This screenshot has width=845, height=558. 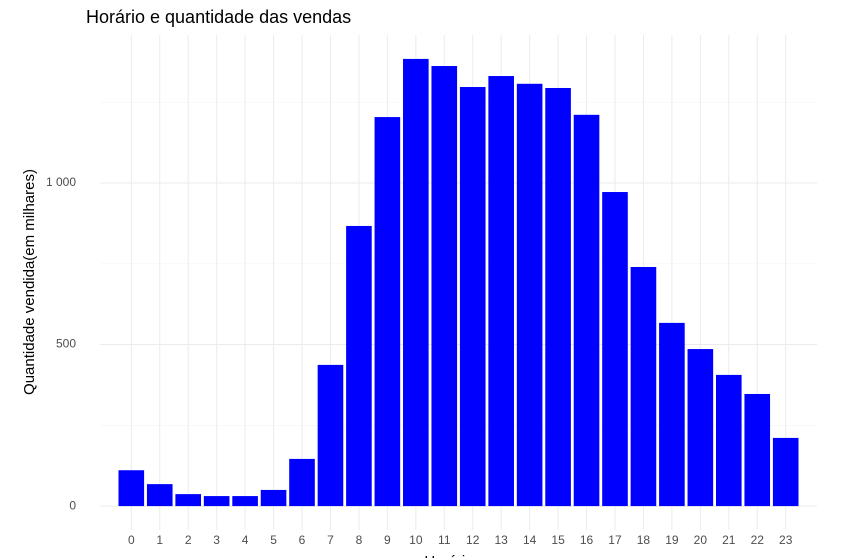 I want to click on x-tick-label: 14, so click(x=530, y=540).